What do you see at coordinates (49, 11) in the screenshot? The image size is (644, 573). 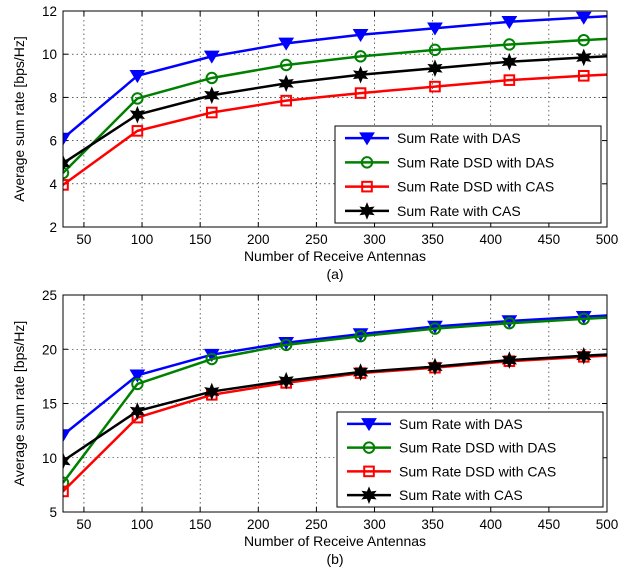 I see `y-tick-label: 12` at bounding box center [49, 11].